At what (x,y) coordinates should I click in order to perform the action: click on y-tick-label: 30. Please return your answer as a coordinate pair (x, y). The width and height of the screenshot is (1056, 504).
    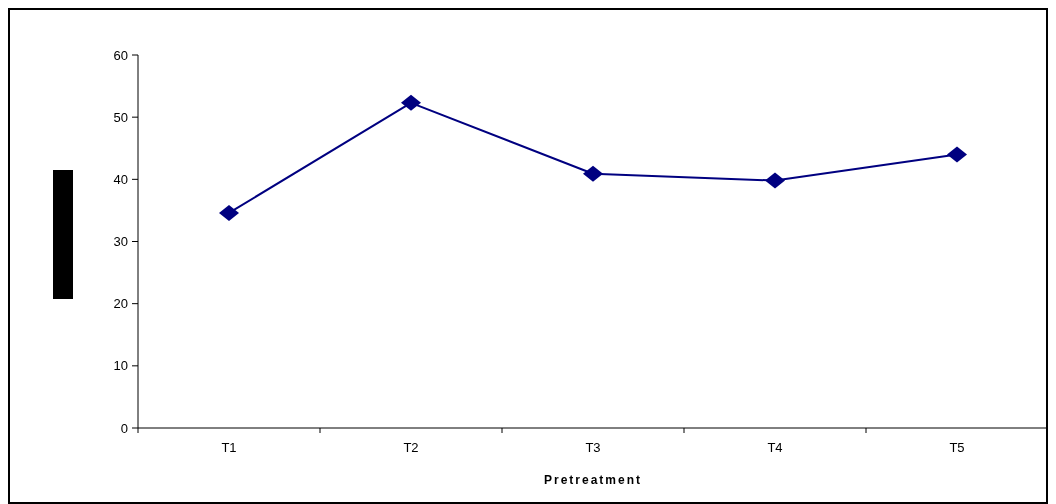
    Looking at the image, I should click on (120, 242).